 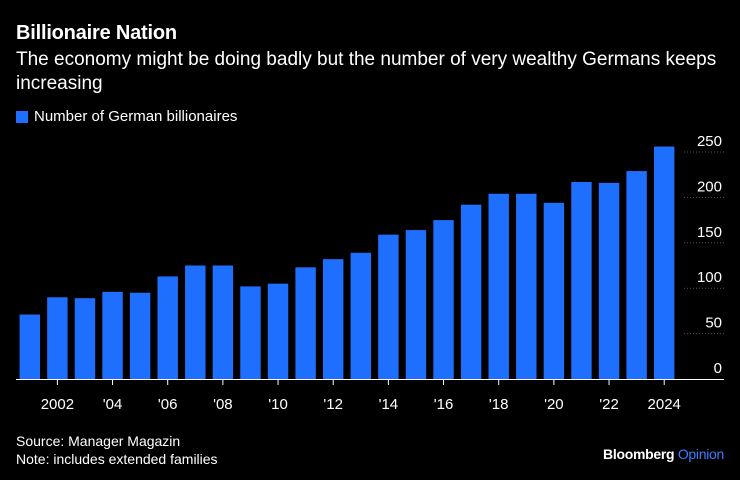 I want to click on bar-2019, so click(x=526, y=286).